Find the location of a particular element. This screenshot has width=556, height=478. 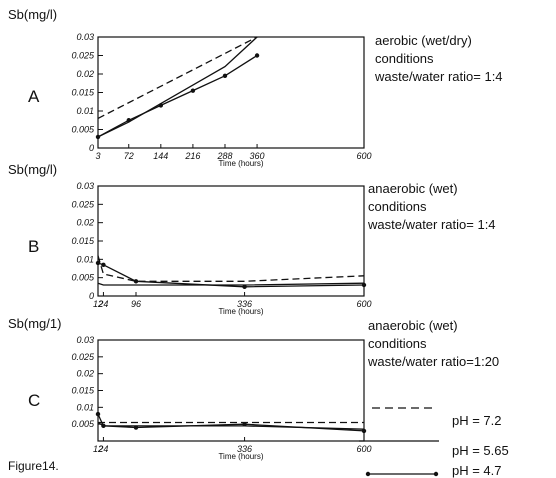

figure-caption: Figure14. is located at coordinates (33, 466).